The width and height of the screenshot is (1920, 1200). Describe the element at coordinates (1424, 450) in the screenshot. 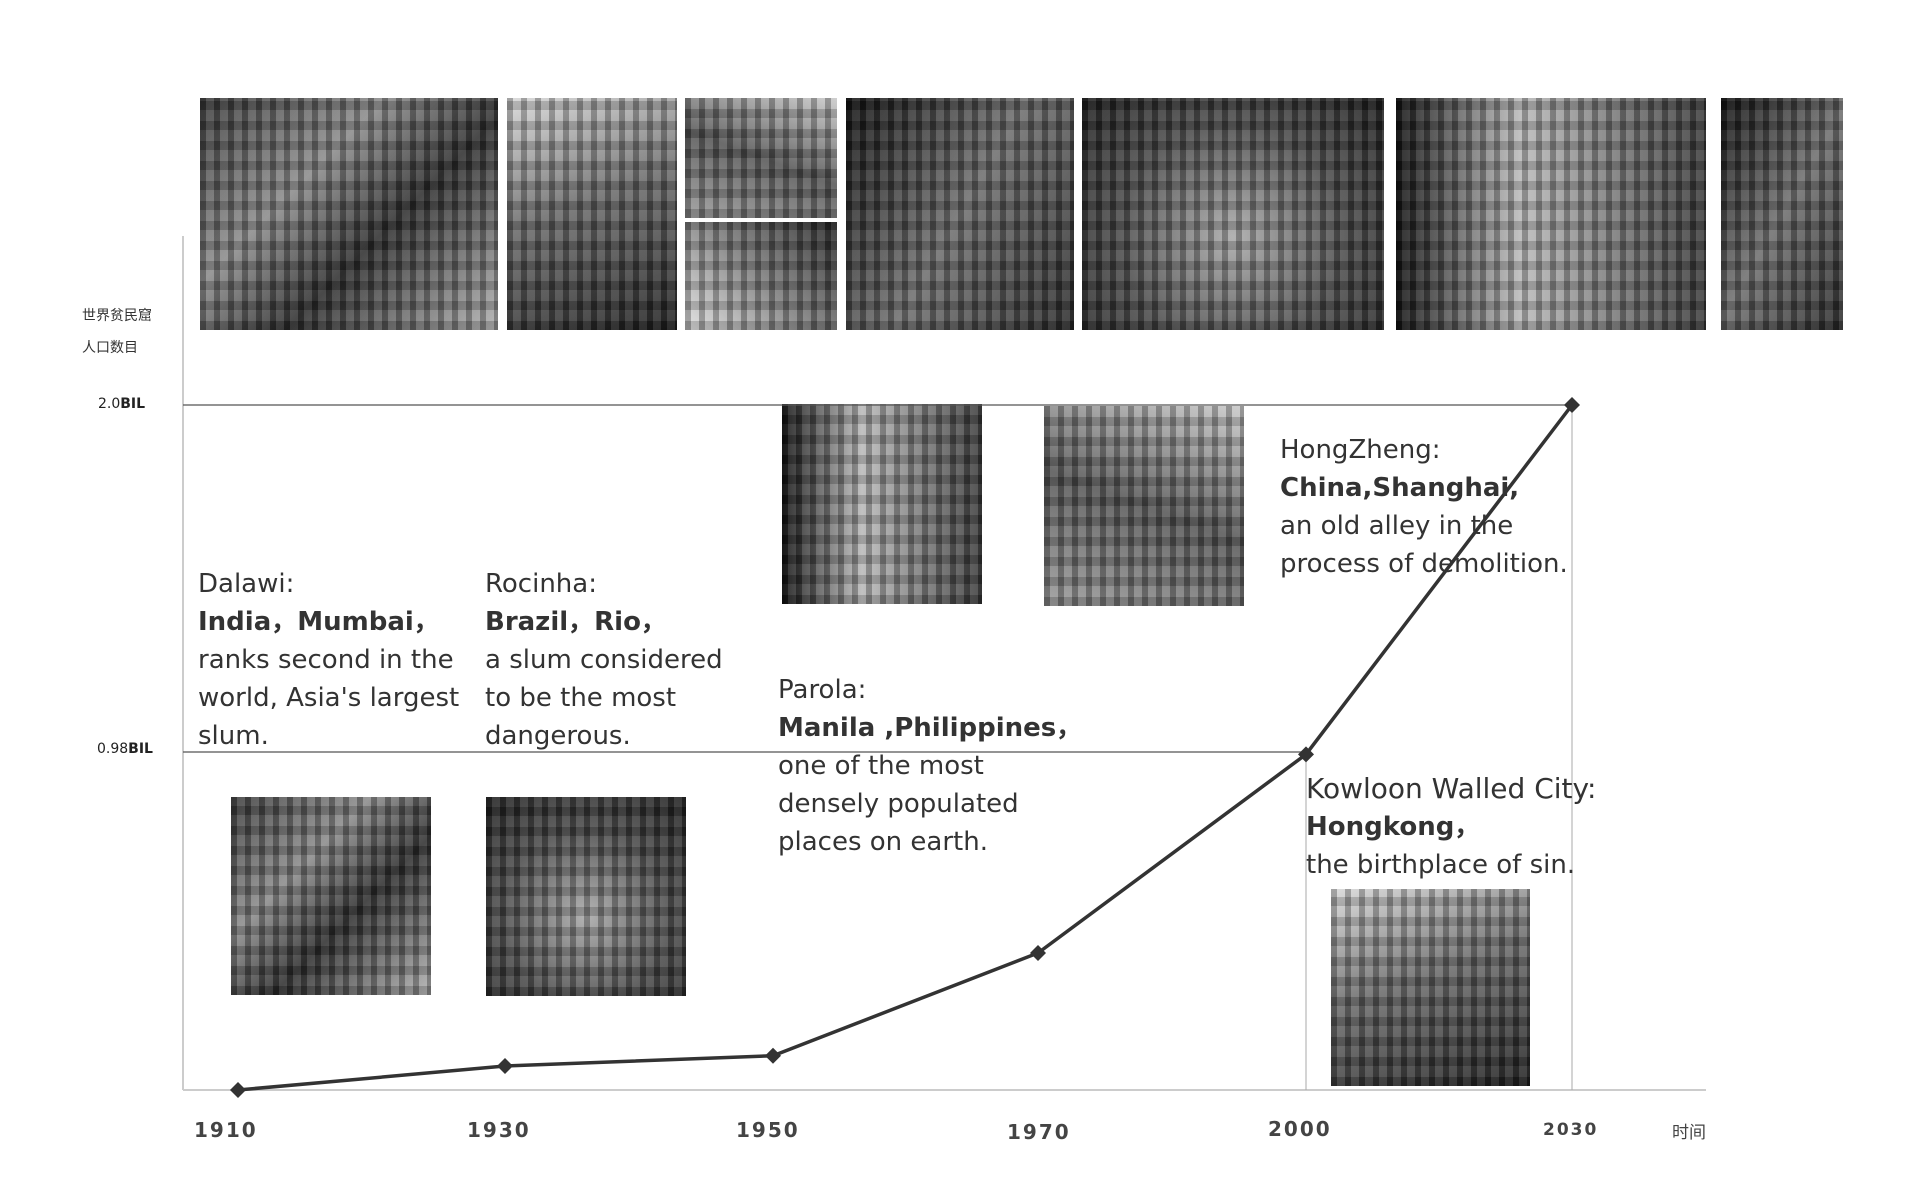

I see `annotation-name: HongZheng:` at that location.